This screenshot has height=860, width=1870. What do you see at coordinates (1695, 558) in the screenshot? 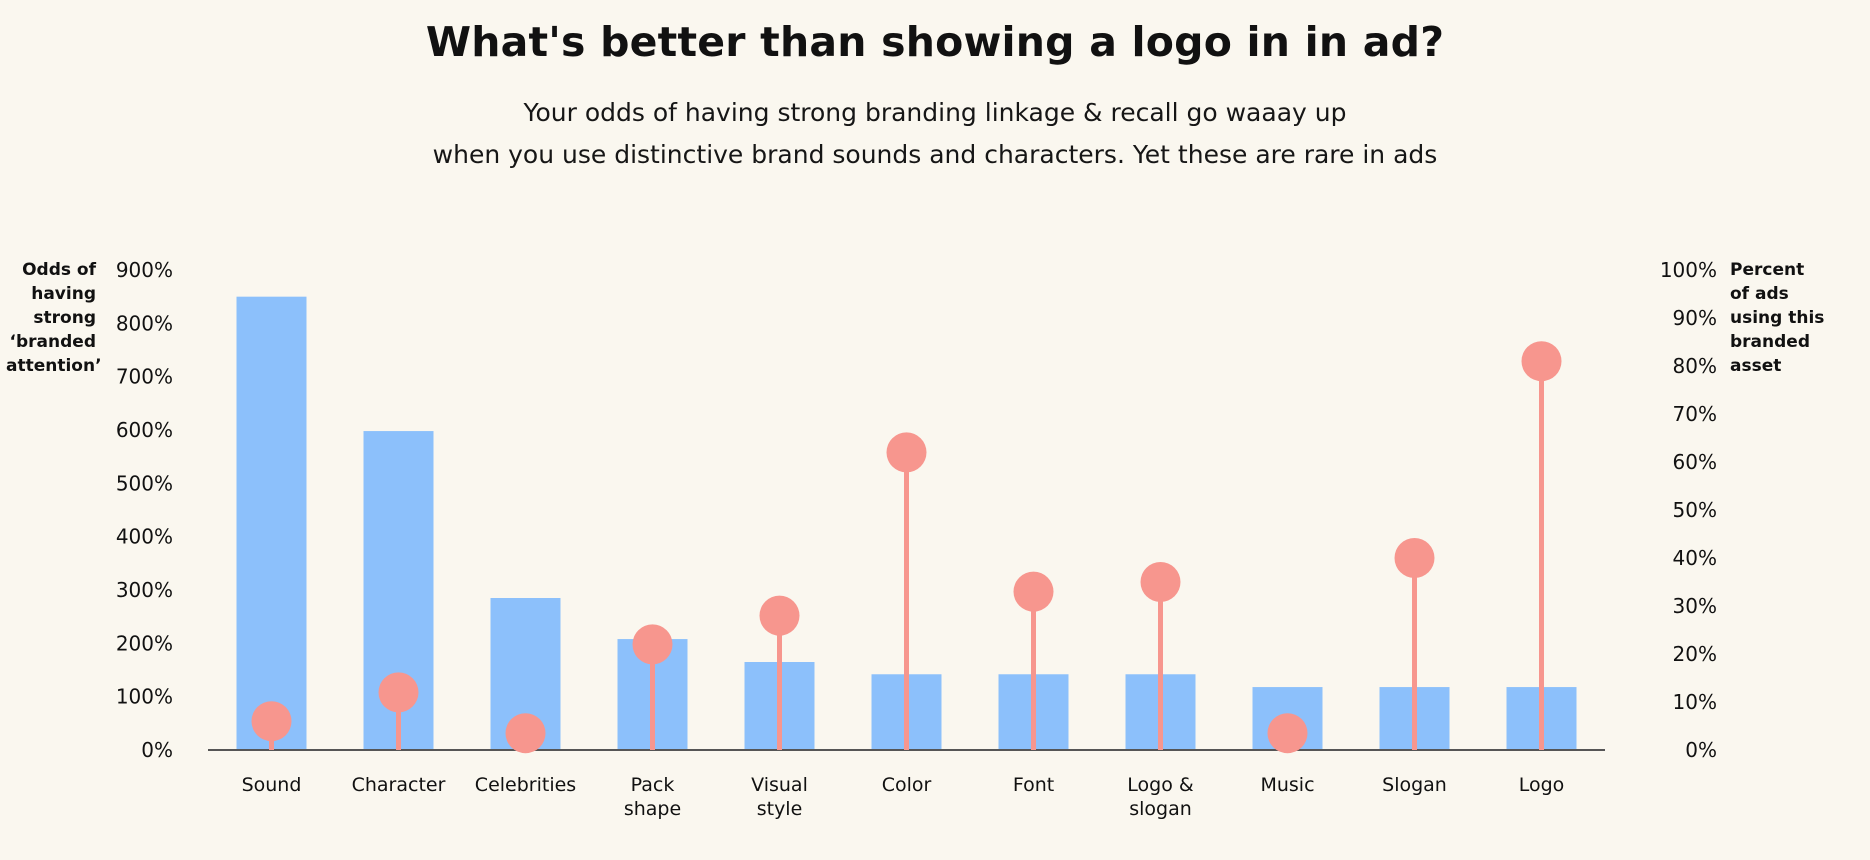
I see `right-axis-tick-label: 40%` at bounding box center [1695, 558].